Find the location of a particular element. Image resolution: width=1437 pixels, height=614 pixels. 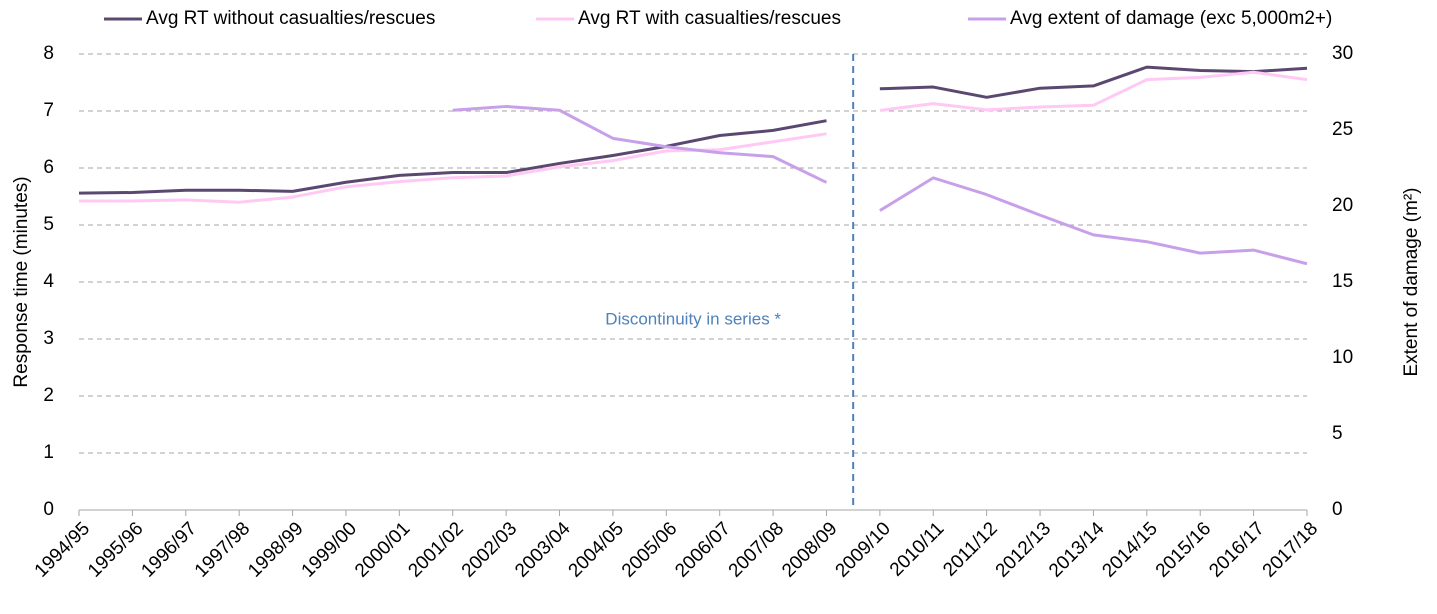

x-tick-label: 2007/08 is located at coordinates (756, 549).